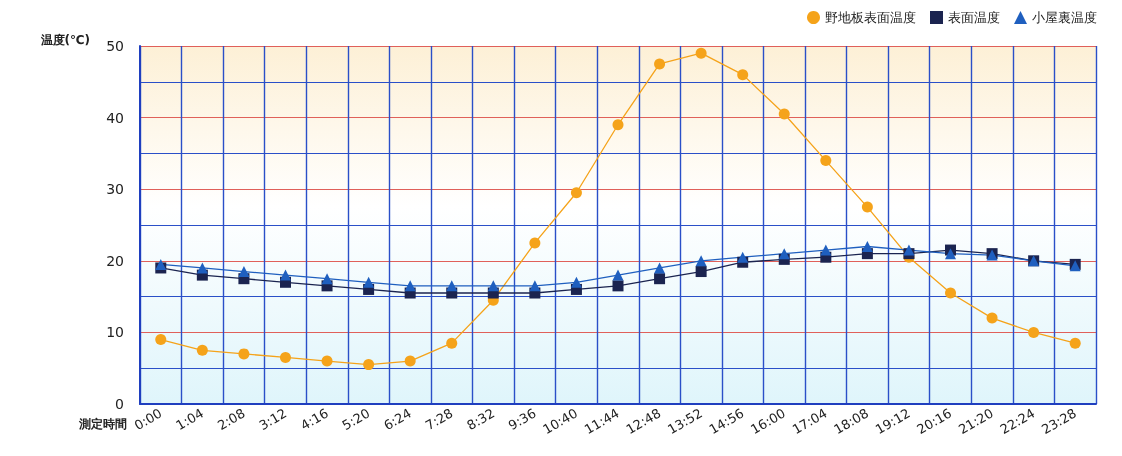  Describe the element at coordinates (314, 419) in the screenshot. I see `x-tick-label: 4:16` at that location.